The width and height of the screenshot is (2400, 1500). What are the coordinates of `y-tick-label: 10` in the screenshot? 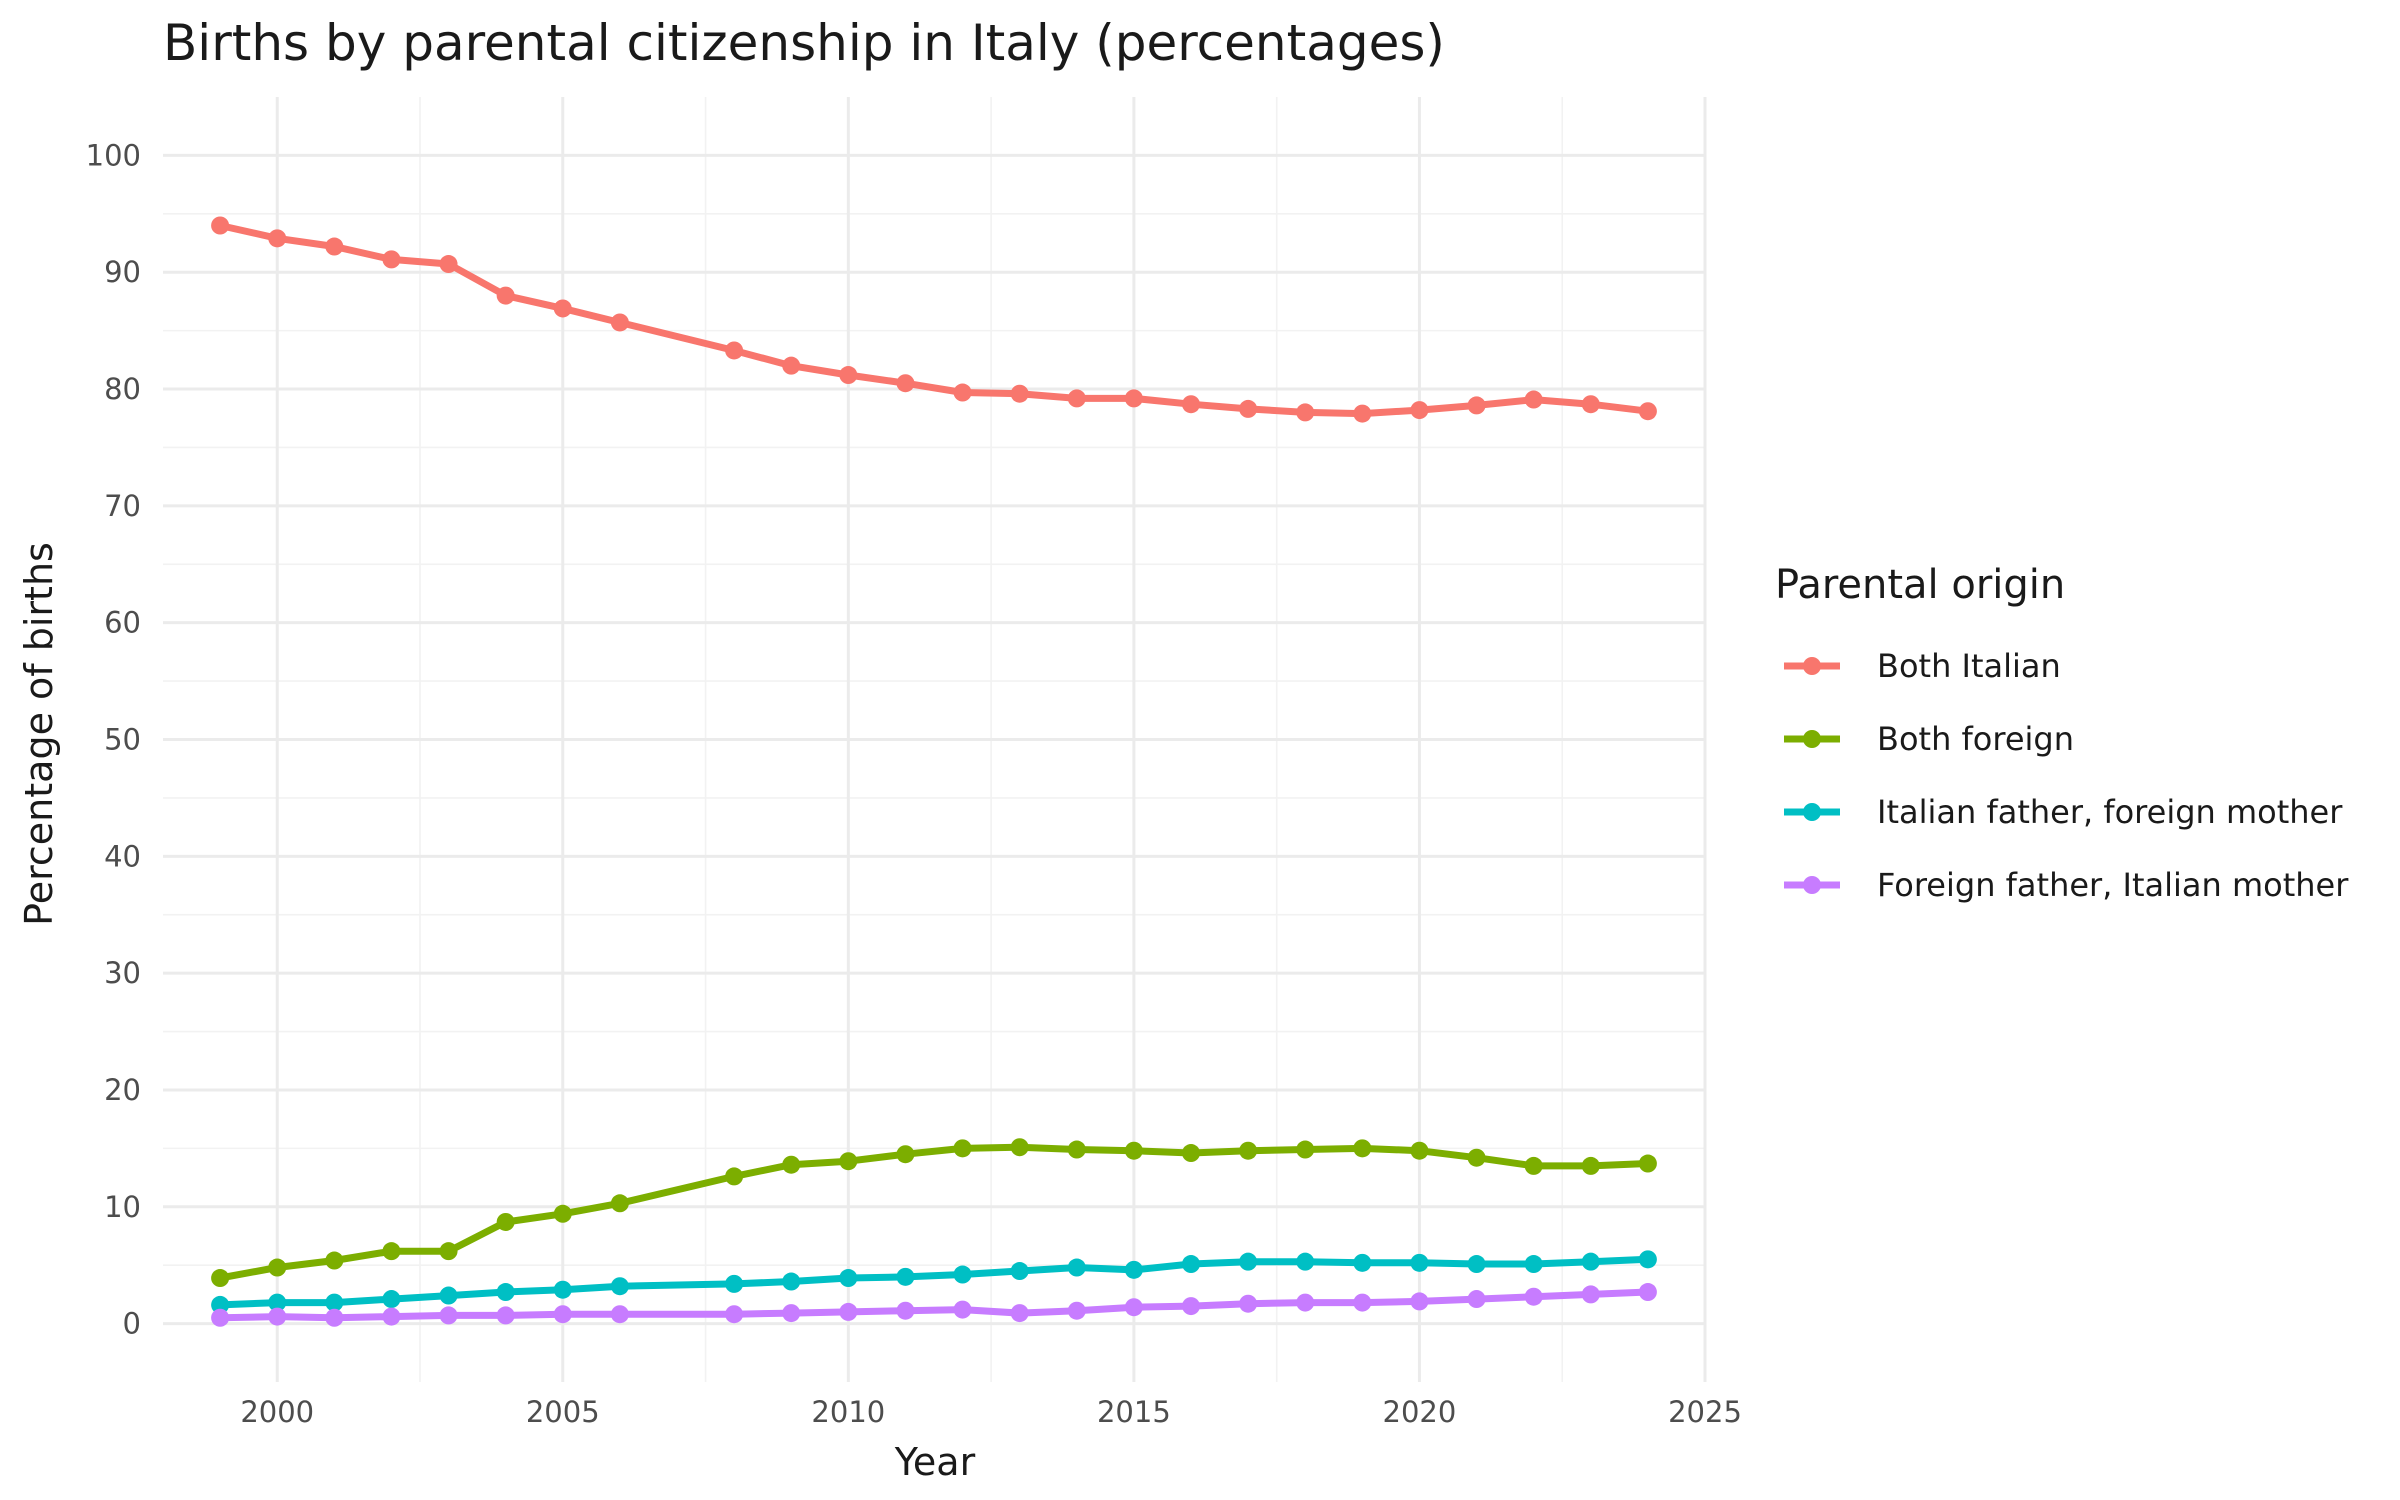 It's located at (122, 1207).